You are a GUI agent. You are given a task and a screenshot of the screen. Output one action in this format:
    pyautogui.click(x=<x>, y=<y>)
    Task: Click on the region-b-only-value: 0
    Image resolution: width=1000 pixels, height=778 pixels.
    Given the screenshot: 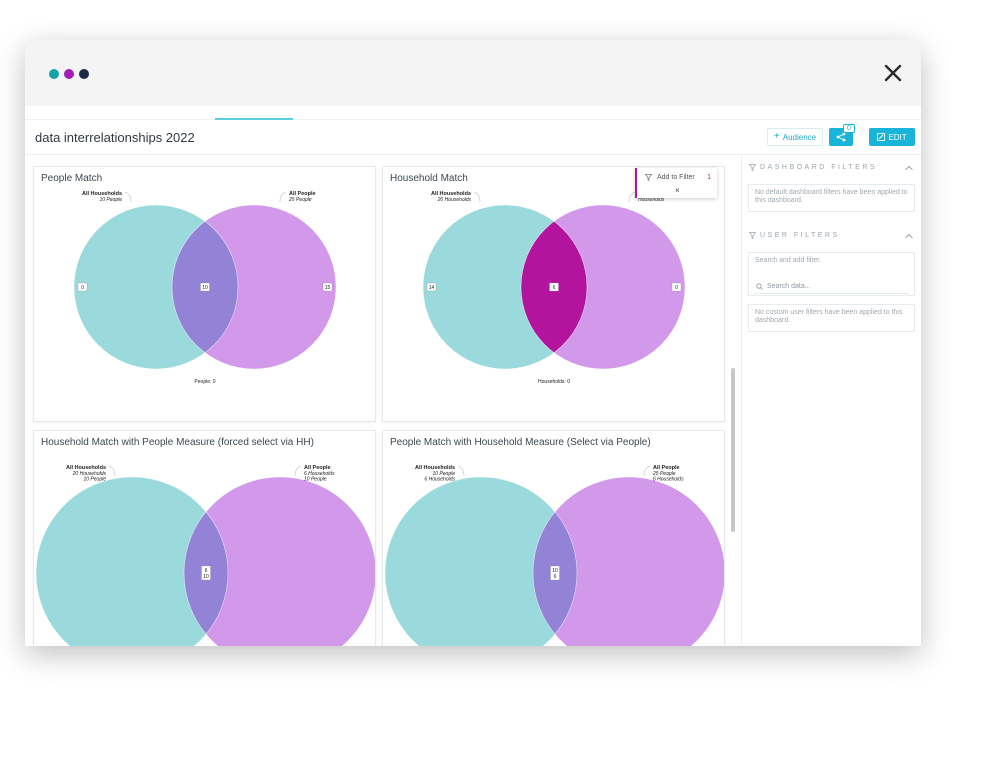 What is the action you would take?
    pyautogui.click(x=676, y=288)
    